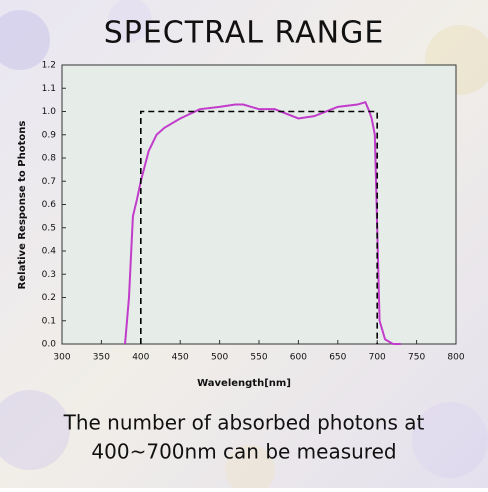  I want to click on x-tick-label: 400, so click(140, 358).